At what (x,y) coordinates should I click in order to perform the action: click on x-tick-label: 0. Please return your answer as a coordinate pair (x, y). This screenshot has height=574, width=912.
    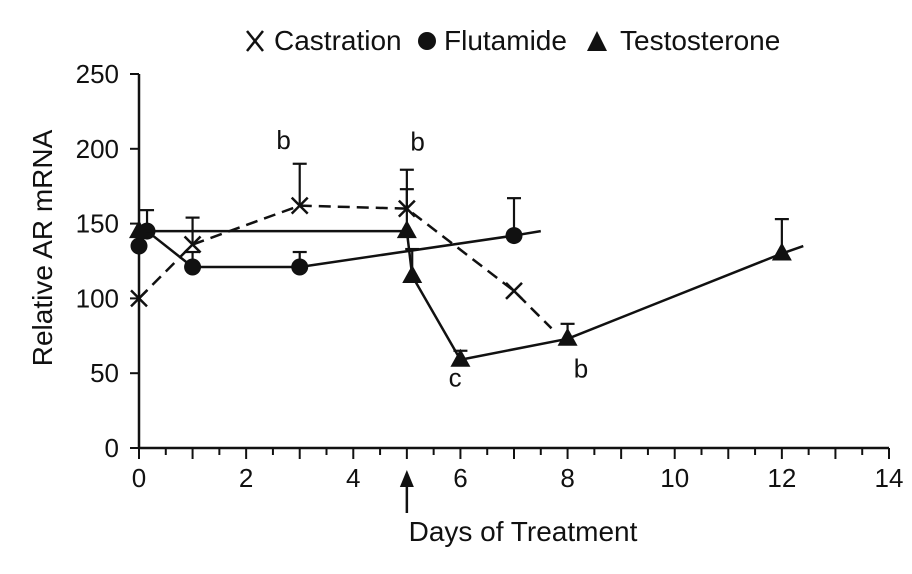
    Looking at the image, I should click on (139, 478).